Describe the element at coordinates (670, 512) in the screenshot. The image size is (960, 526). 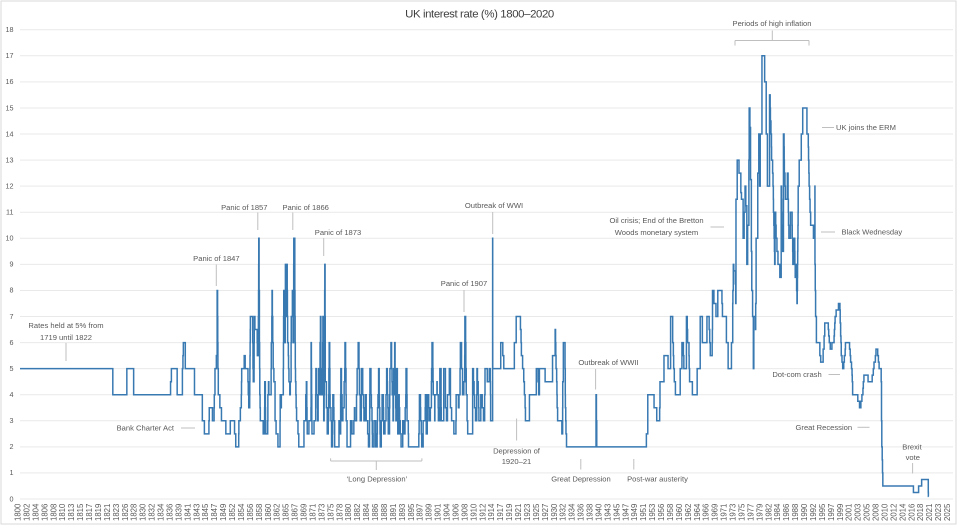
I see `svg-text: 1958` at that location.